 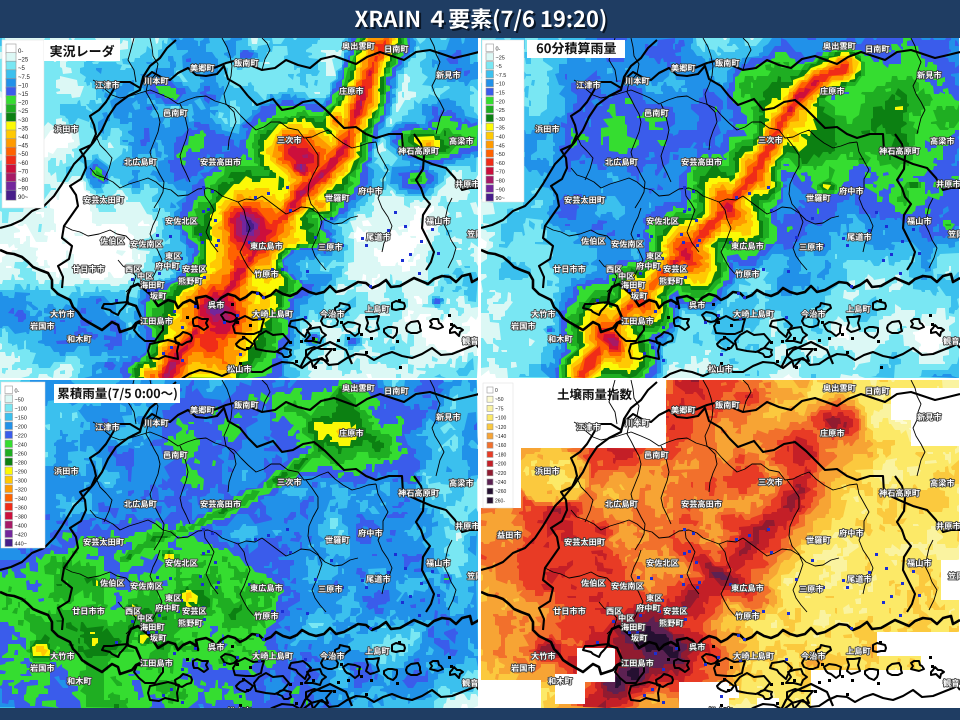 What do you see at coordinates (500, 446) in the screenshot?
I see `svg-text: ~160` at bounding box center [500, 446].